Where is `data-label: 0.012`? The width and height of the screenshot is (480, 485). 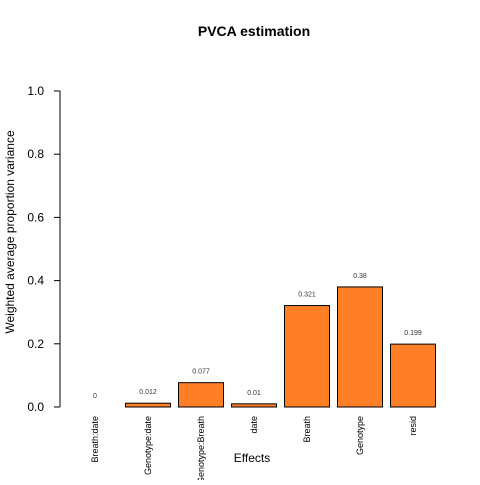
data-label: 0.012 is located at coordinates (148, 392).